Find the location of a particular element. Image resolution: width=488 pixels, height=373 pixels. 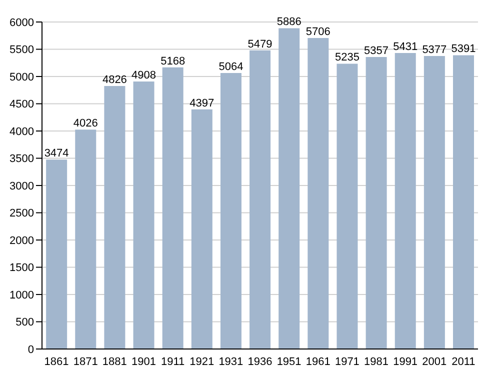

x-tick-label: 1981 is located at coordinates (376, 362).